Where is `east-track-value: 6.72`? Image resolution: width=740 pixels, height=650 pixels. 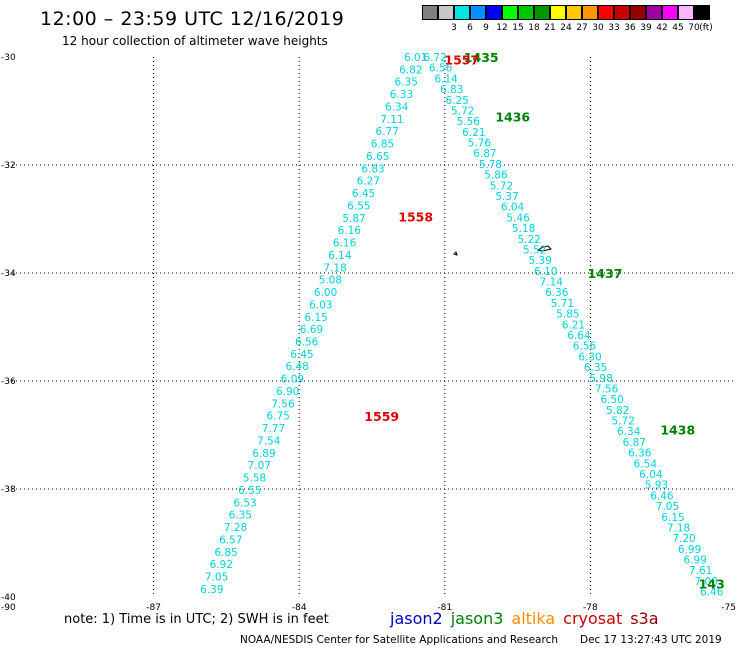 east-track-value: 6.72 is located at coordinates (434, 58).